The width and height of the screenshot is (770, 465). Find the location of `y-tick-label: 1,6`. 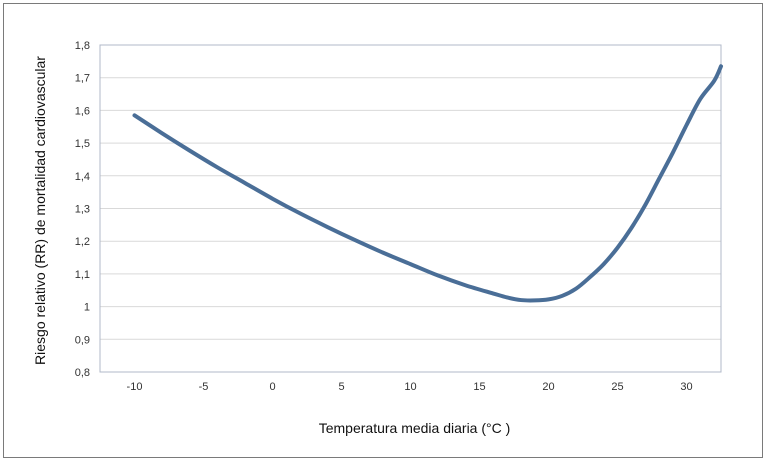

y-tick-label: 1,6 is located at coordinates (82, 111).